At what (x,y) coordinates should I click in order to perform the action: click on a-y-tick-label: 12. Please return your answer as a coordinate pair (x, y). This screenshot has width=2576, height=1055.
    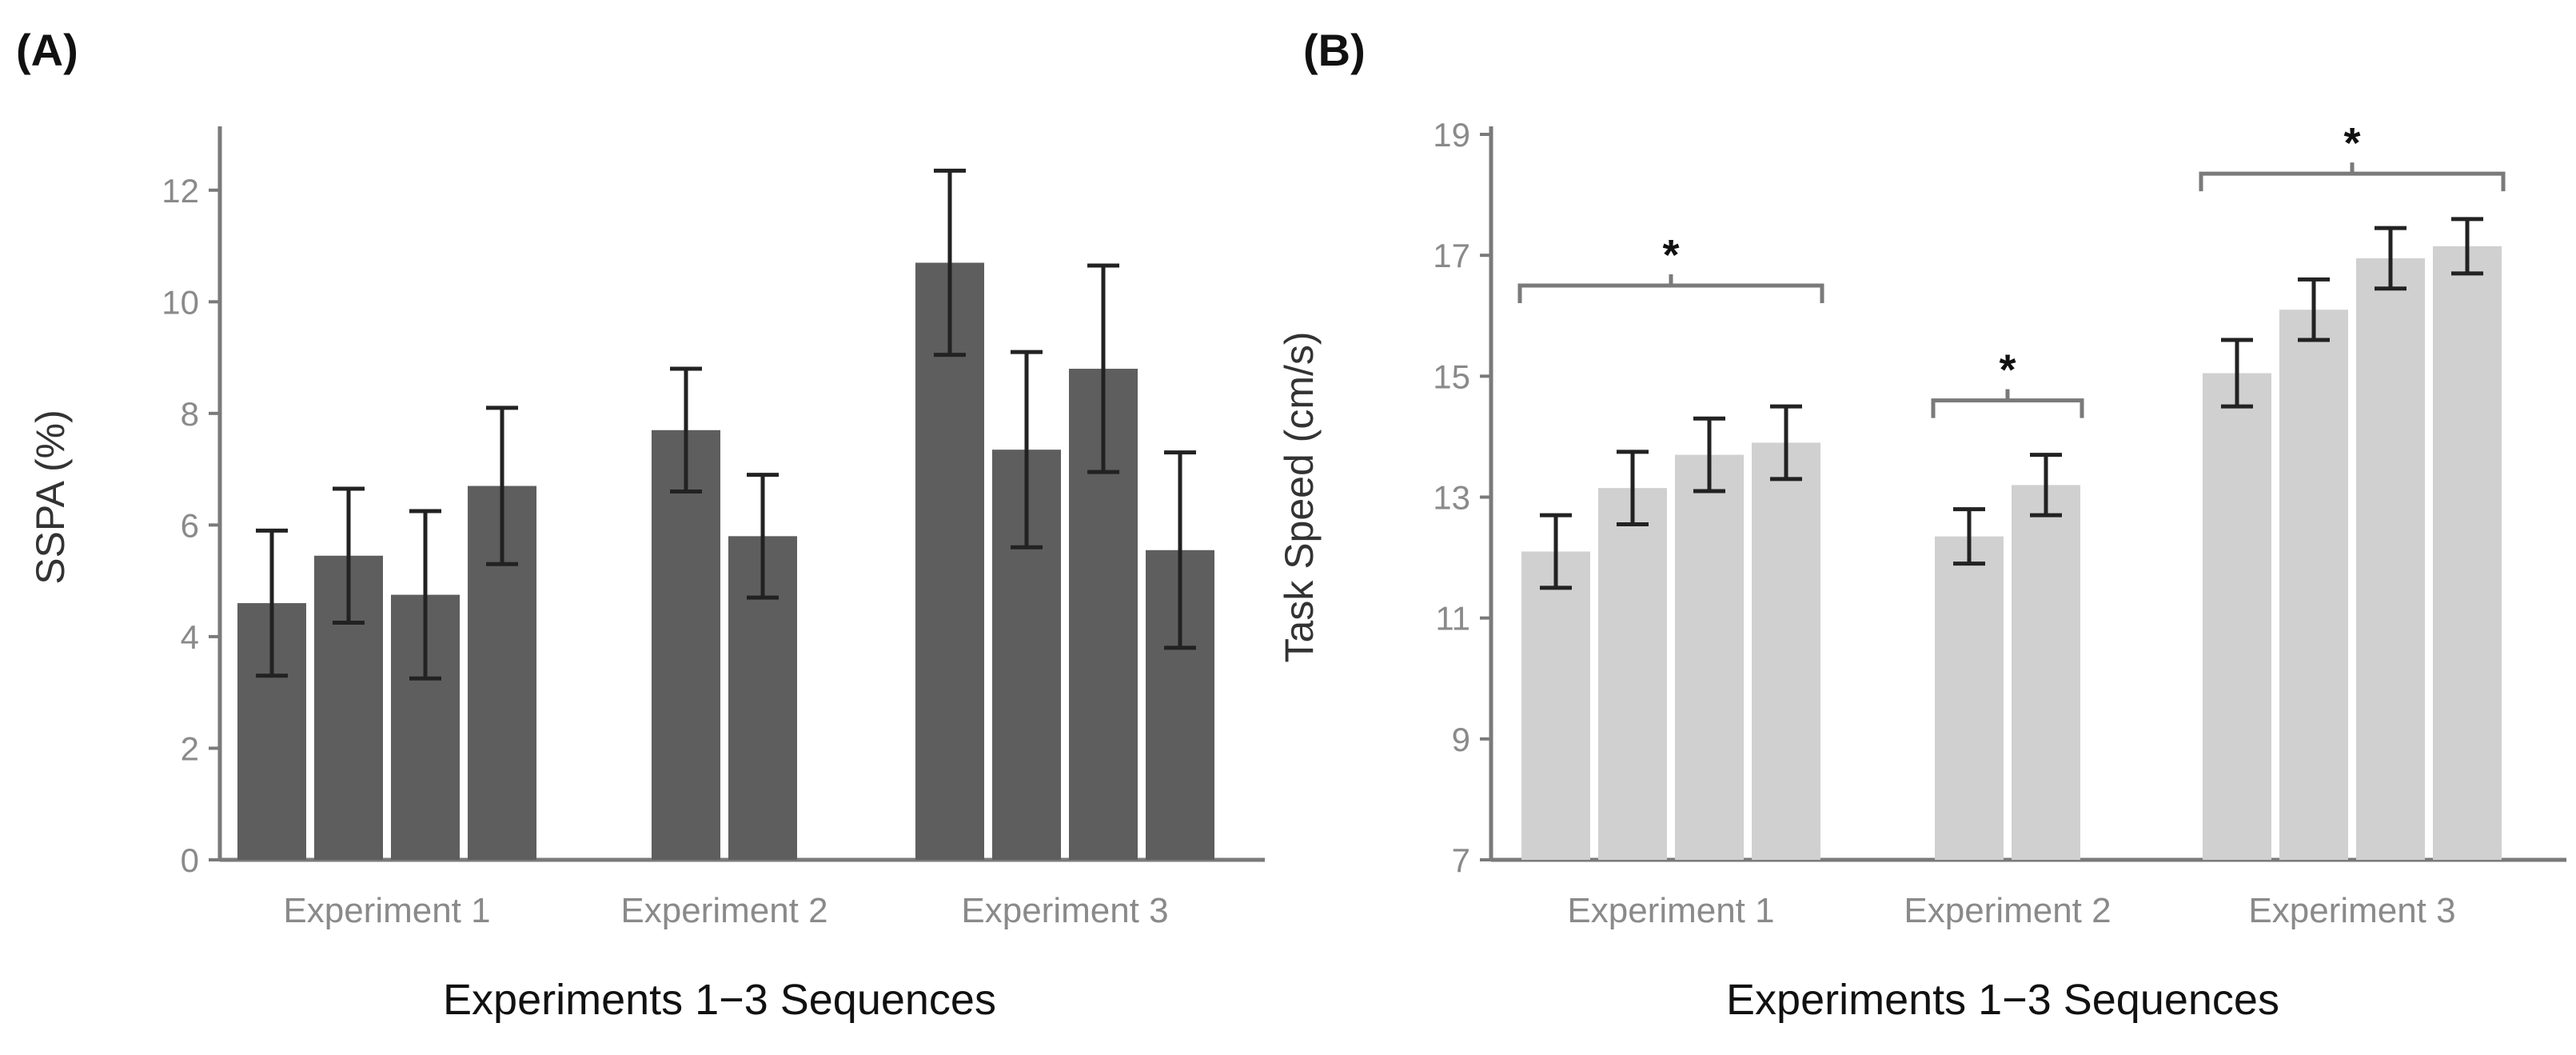
    Looking at the image, I should click on (180, 191).